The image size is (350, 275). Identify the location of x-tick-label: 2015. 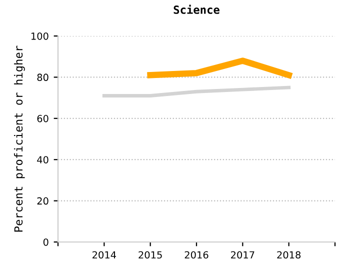
(150, 255).